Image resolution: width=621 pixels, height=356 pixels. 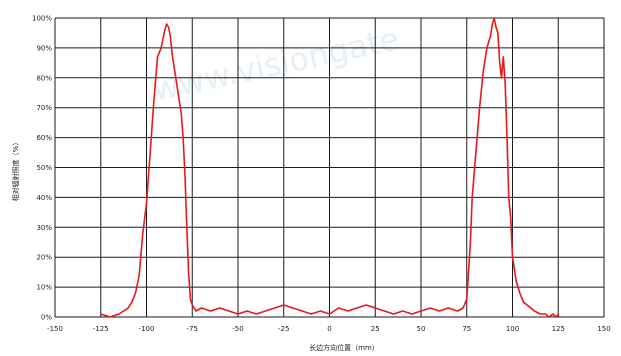 I want to click on y-tick-label: 60%, so click(x=44, y=138).